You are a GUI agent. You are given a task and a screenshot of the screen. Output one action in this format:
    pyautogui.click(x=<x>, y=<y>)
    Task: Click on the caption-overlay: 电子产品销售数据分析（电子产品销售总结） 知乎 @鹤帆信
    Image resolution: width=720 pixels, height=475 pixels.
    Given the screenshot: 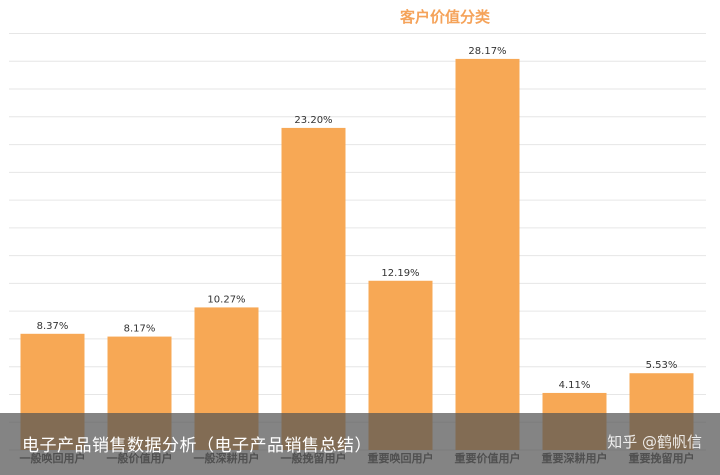 What is the action you would take?
    pyautogui.click(x=360, y=444)
    